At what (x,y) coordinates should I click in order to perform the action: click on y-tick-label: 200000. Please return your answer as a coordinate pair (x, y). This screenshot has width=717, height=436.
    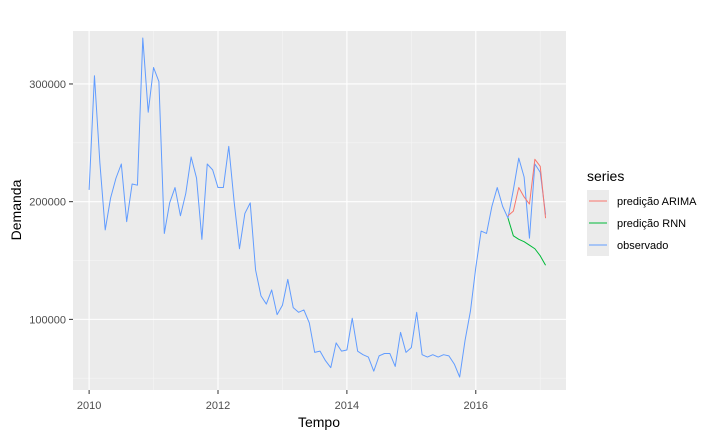
    Looking at the image, I should click on (47, 203).